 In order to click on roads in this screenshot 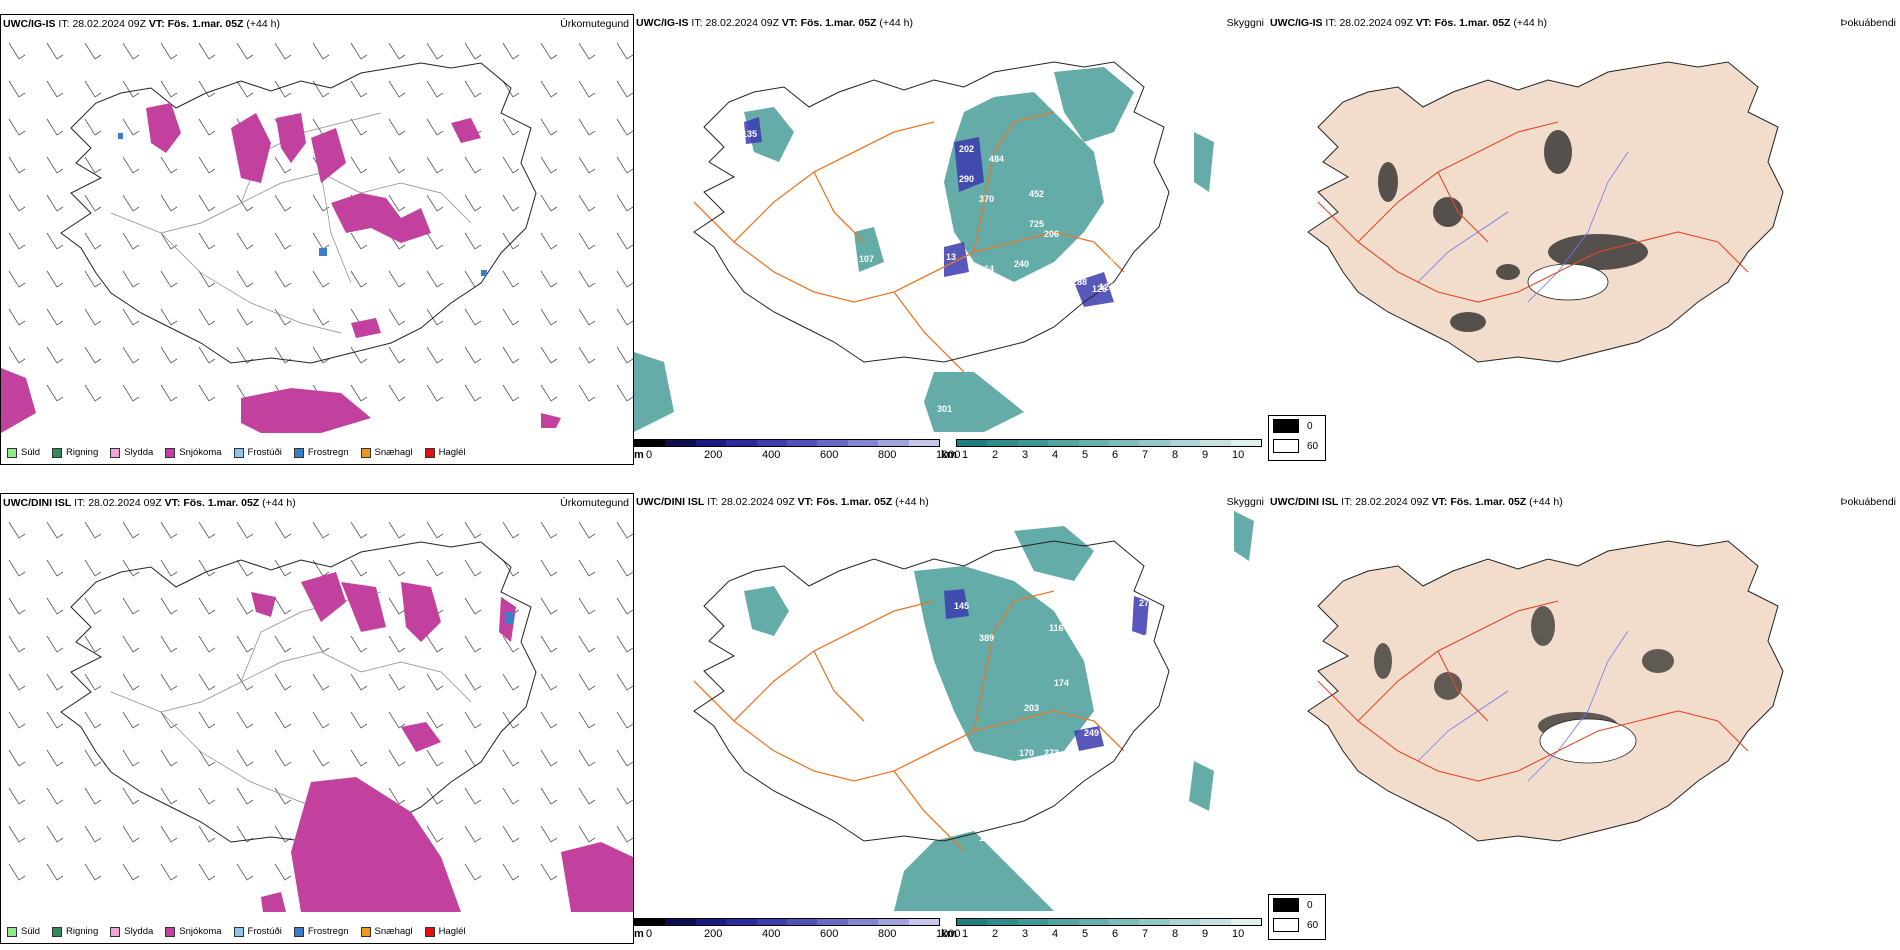, I will do `click(291, 223)`.